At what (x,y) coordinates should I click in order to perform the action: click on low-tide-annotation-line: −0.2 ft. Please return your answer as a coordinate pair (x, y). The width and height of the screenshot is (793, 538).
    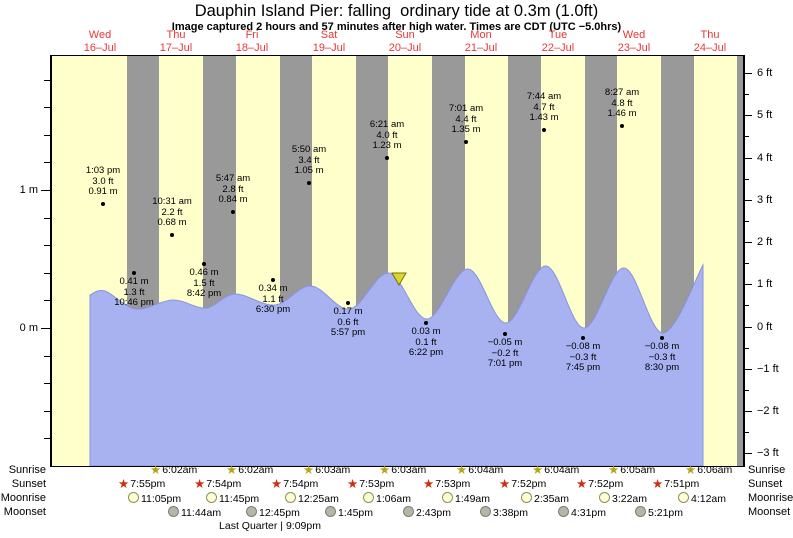
    Looking at the image, I should click on (505, 353).